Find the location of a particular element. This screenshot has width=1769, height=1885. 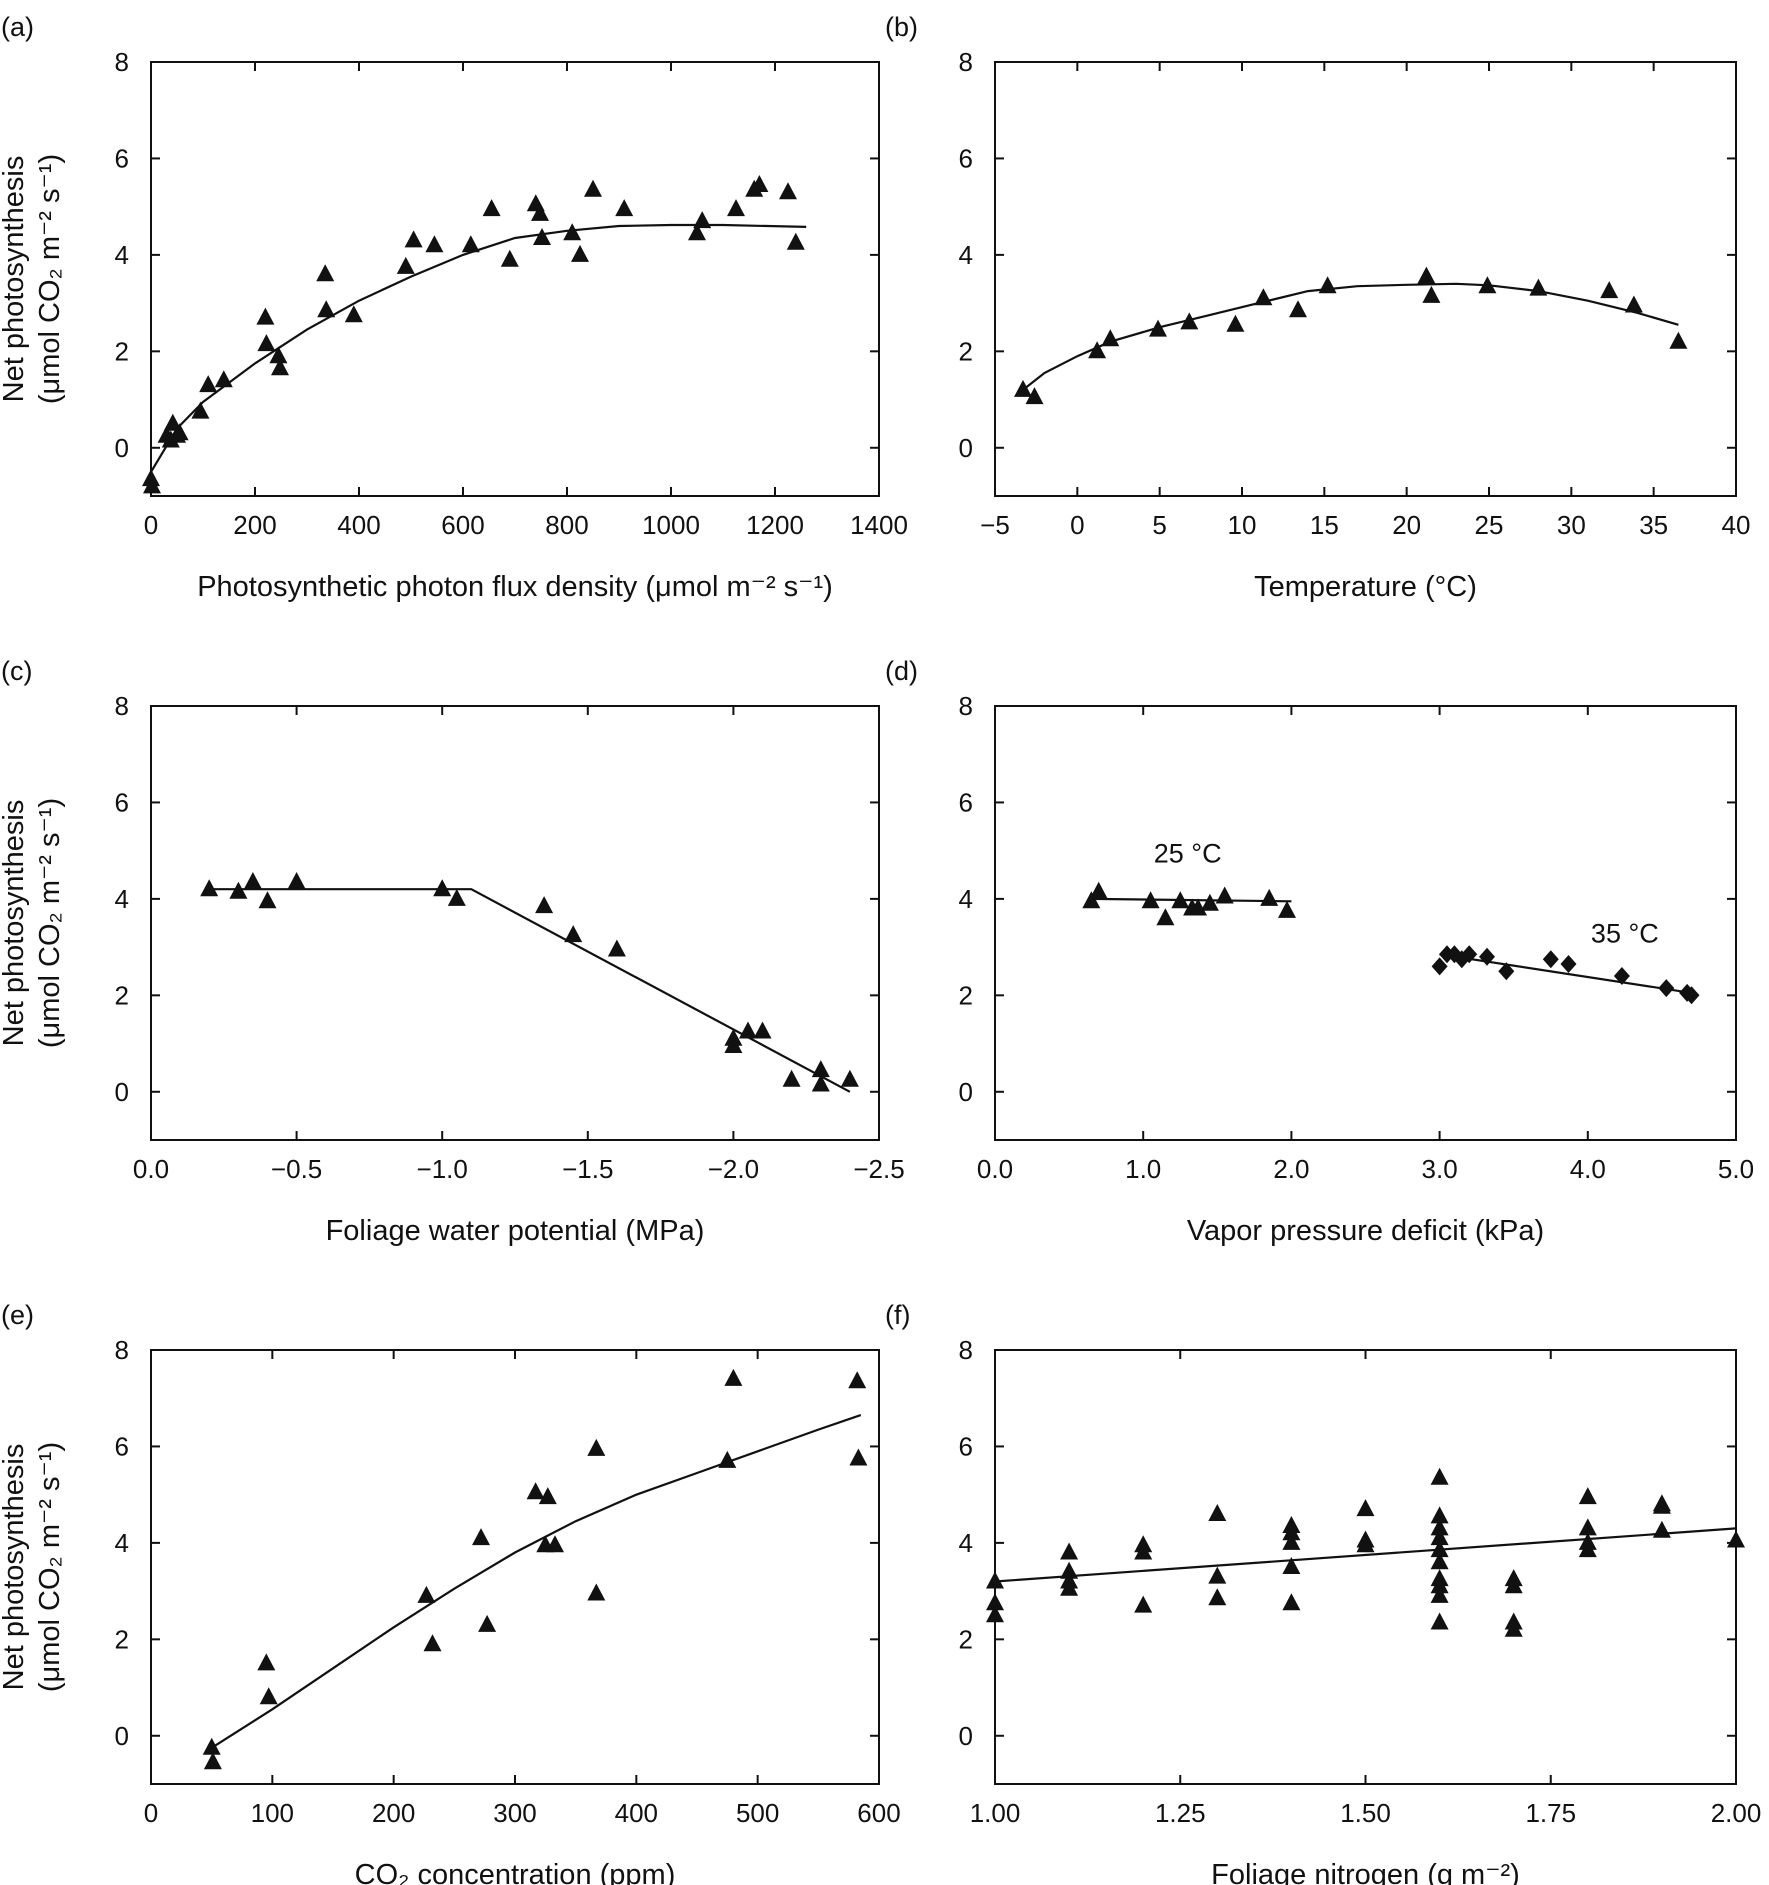

x-tick-label: 1.50 is located at coordinates (1365, 1813).